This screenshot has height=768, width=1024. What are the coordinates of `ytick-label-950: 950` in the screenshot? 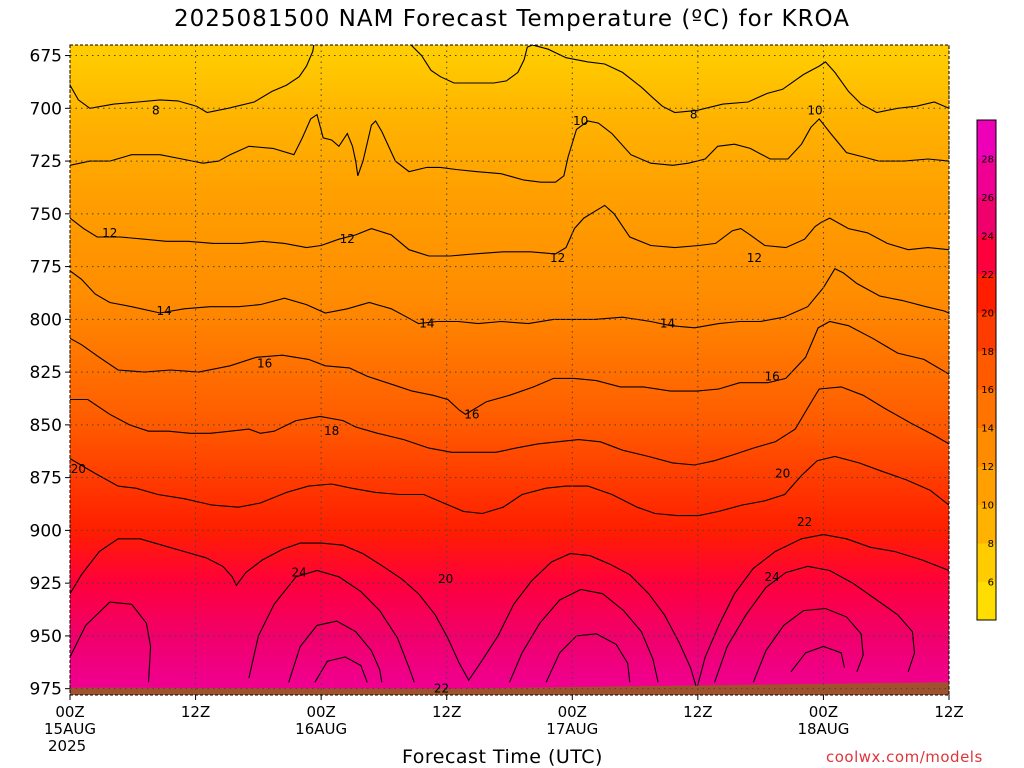 It's located at (46, 637).